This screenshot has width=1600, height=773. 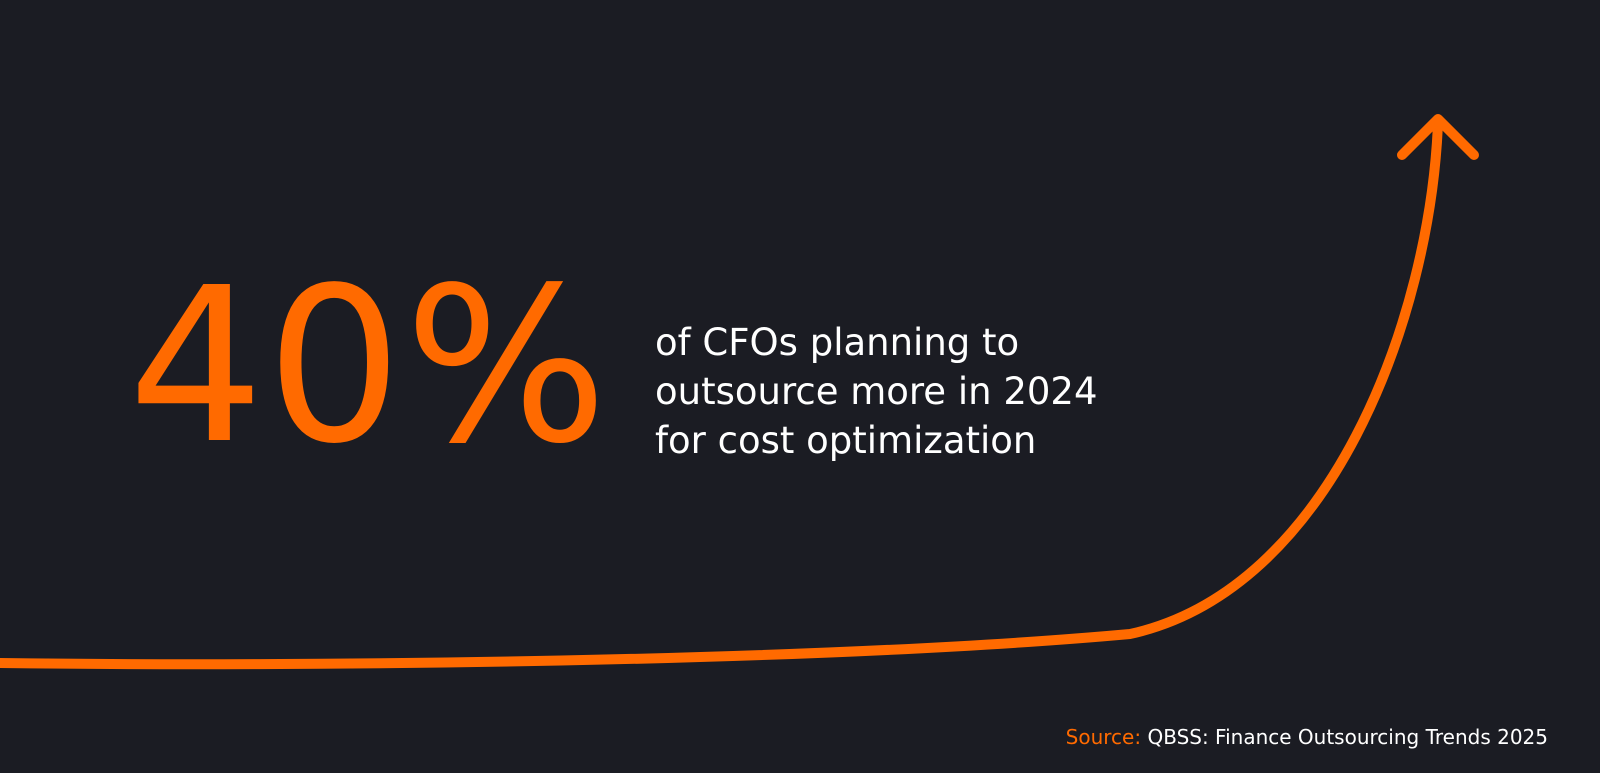 I want to click on stat-percentage: 40%, so click(x=369, y=366).